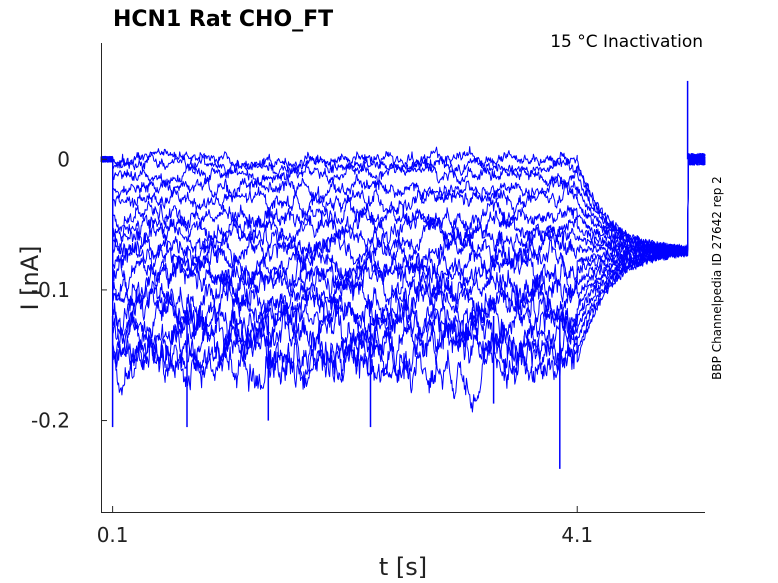 Image resolution: width=778 pixels, height=583 pixels. What do you see at coordinates (113, 535) in the screenshot?
I see `x-tick-label-1: 0.1` at bounding box center [113, 535].